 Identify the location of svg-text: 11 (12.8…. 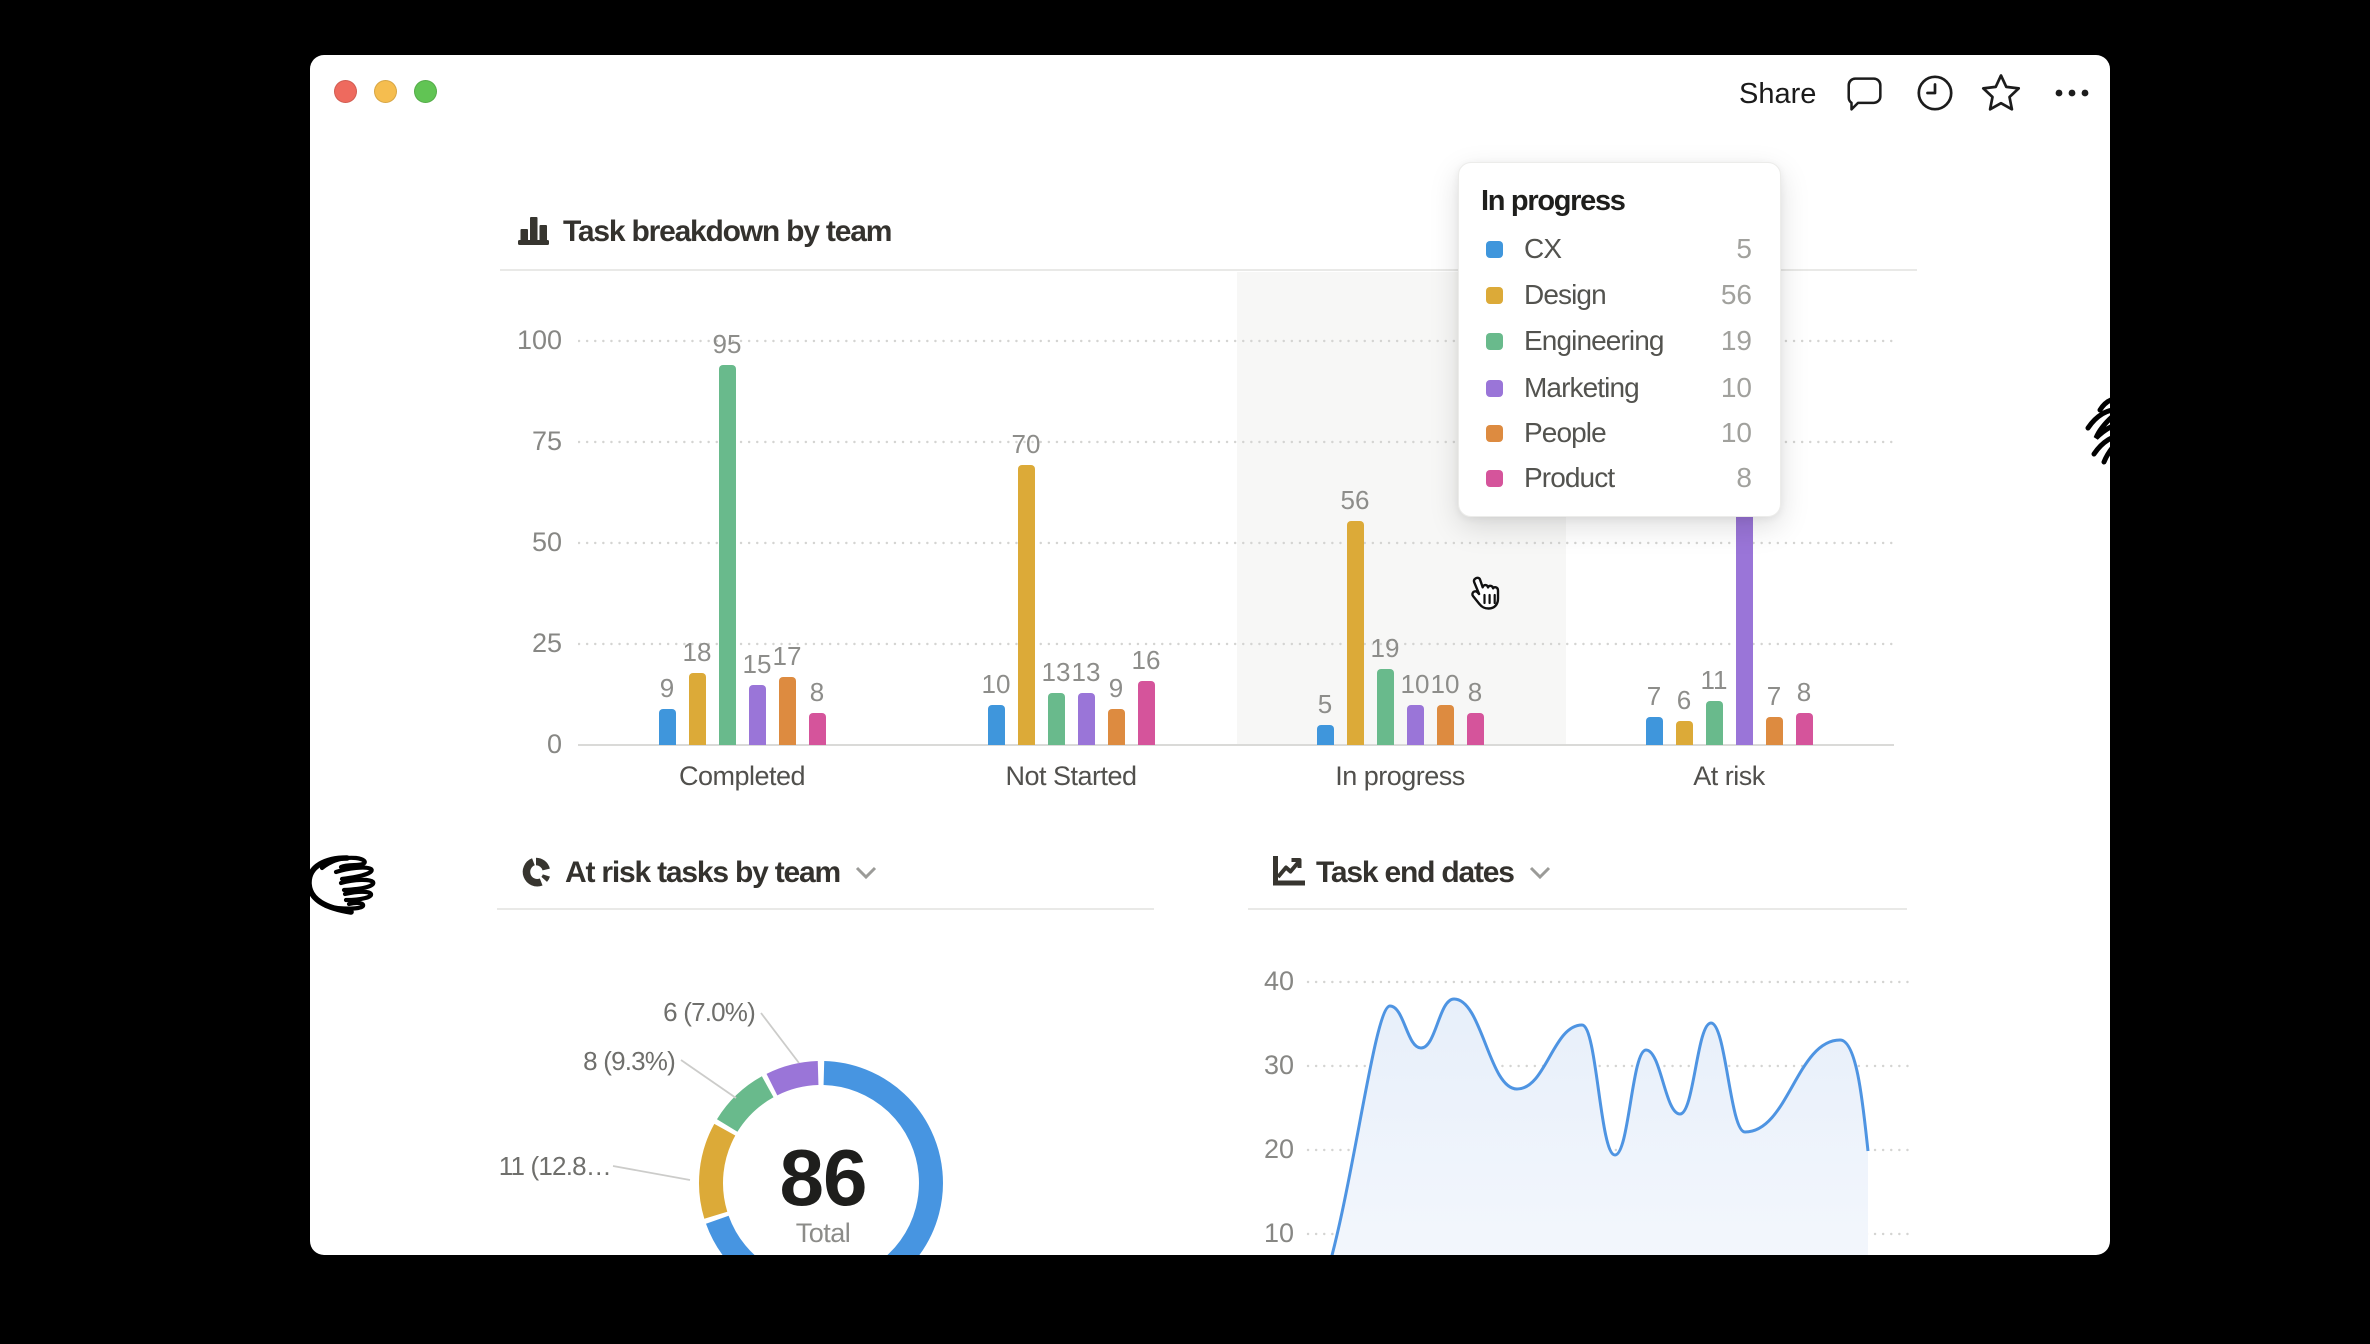
(555, 1166).